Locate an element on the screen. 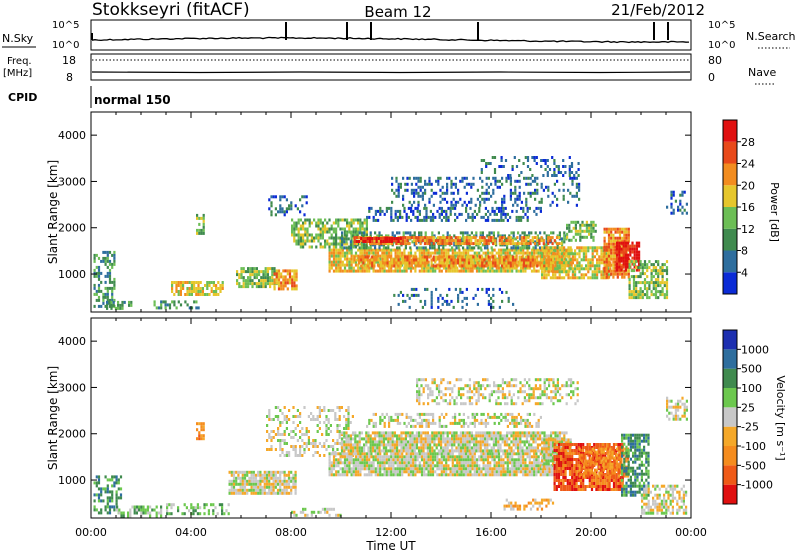  y-tick-label: 2000 is located at coordinates (72, 228).